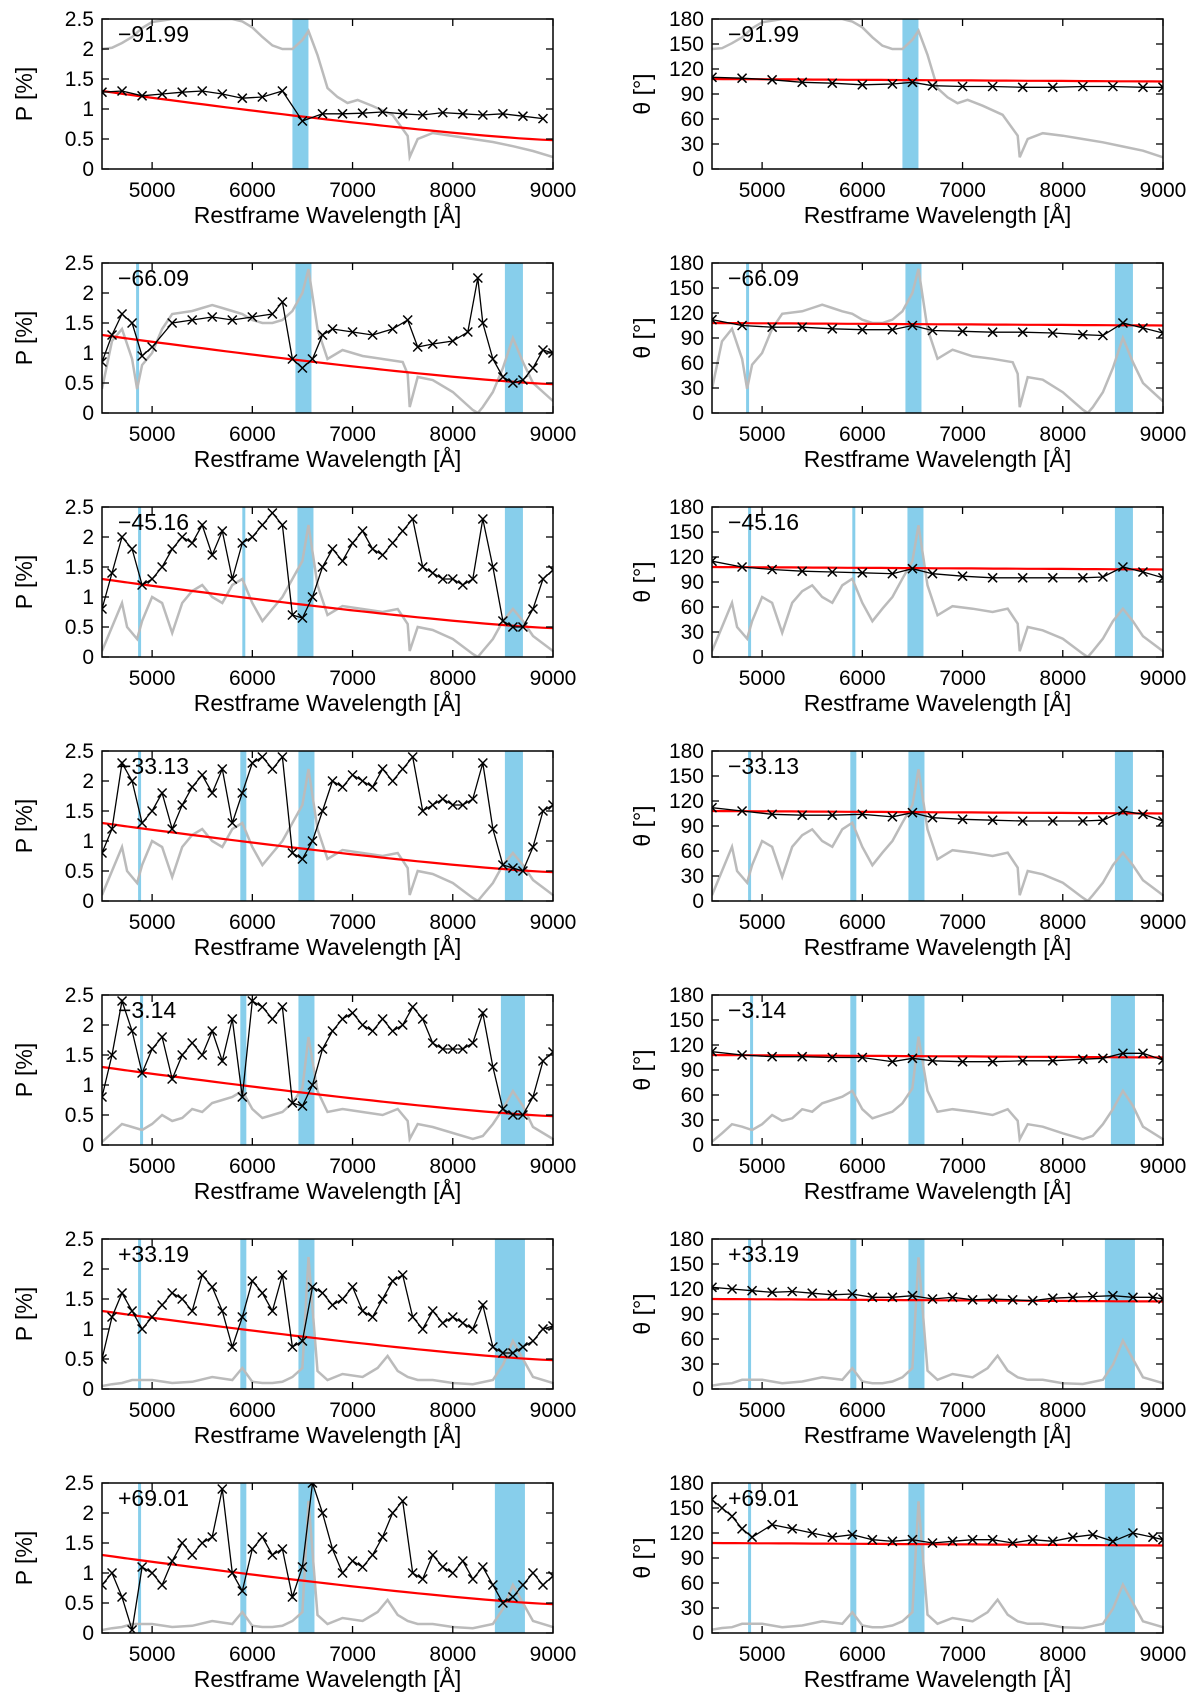  Describe the element at coordinates (79, 1239) in the screenshot. I see `y-tick-label: 2.5` at that location.